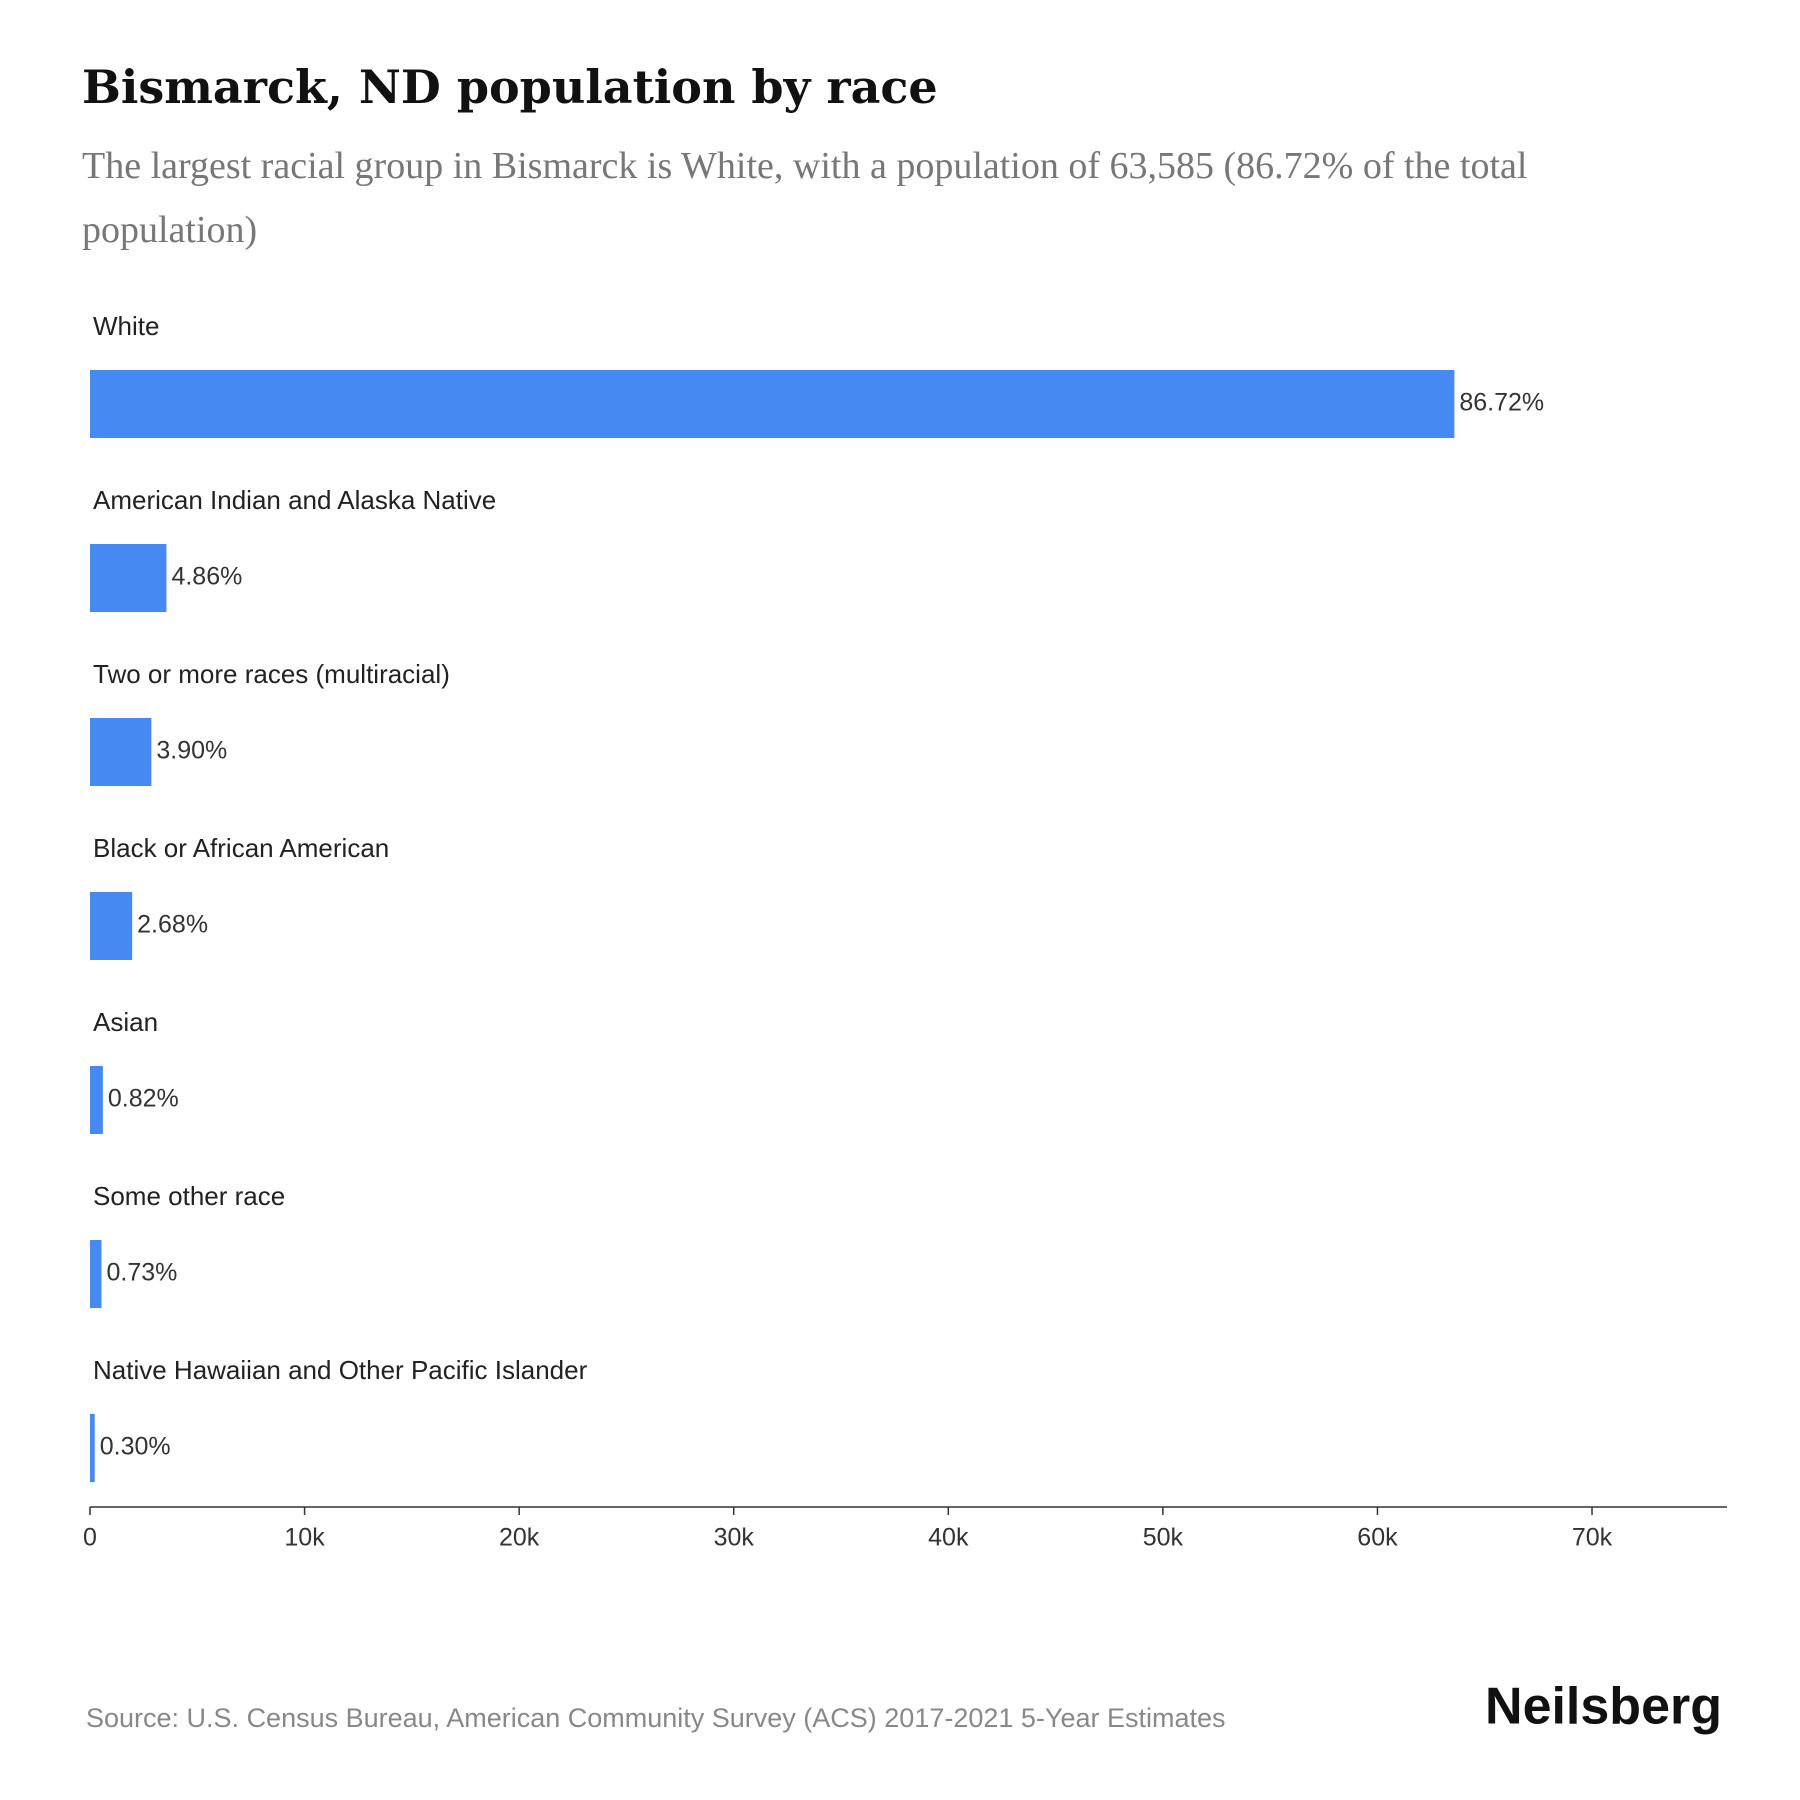 The image size is (1800, 1800). Describe the element at coordinates (294, 500) in the screenshot. I see `category-label: American Indian and Alaska Native` at that location.